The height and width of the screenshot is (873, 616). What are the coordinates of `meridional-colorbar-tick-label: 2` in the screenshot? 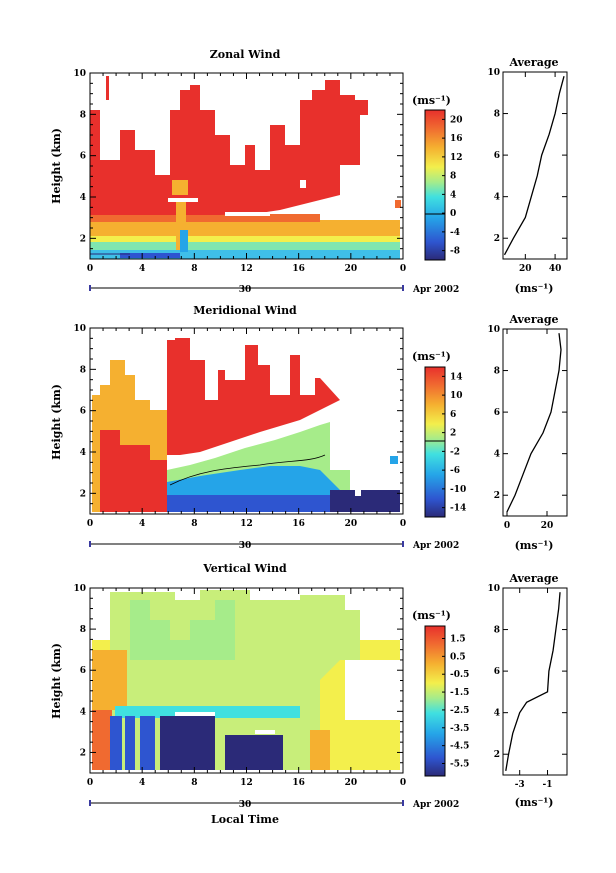 It's located at (453, 434).